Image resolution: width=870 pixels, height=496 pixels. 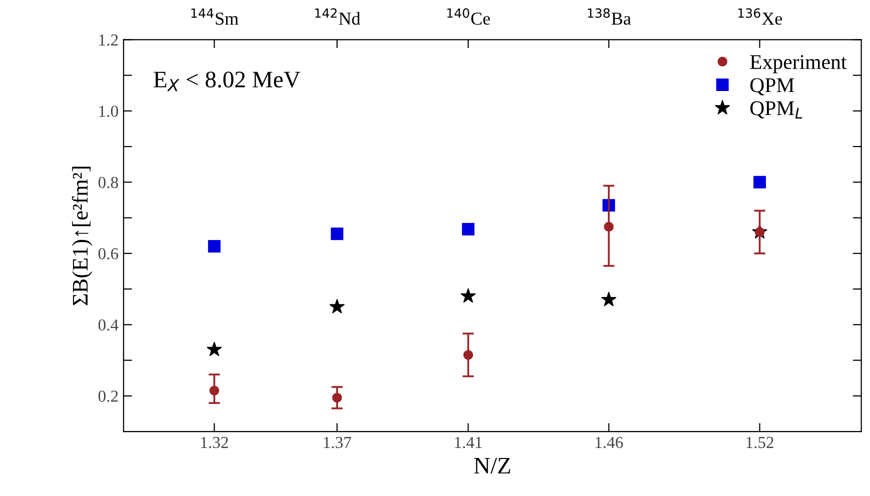 I want to click on legend-label: QPM$_{L}$, so click(x=776, y=109).